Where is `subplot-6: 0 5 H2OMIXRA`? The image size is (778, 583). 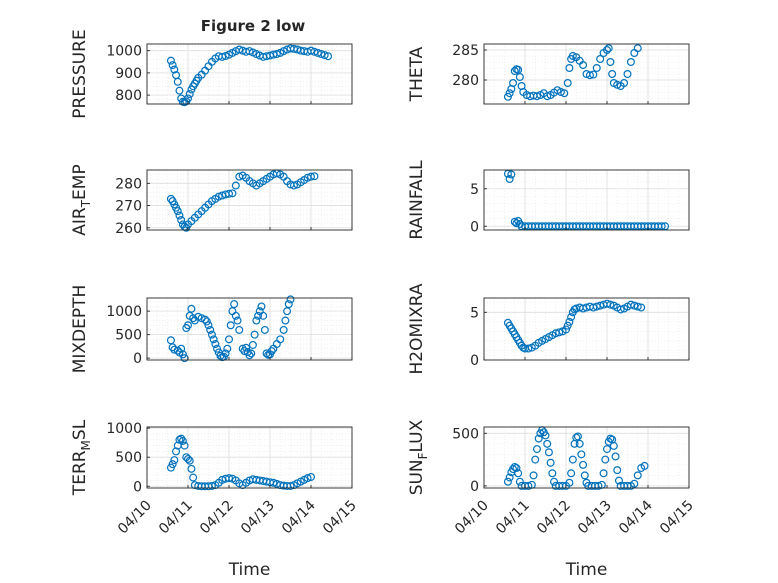 subplot-6: 0 5 H2OMIXRA is located at coordinates (548, 329).